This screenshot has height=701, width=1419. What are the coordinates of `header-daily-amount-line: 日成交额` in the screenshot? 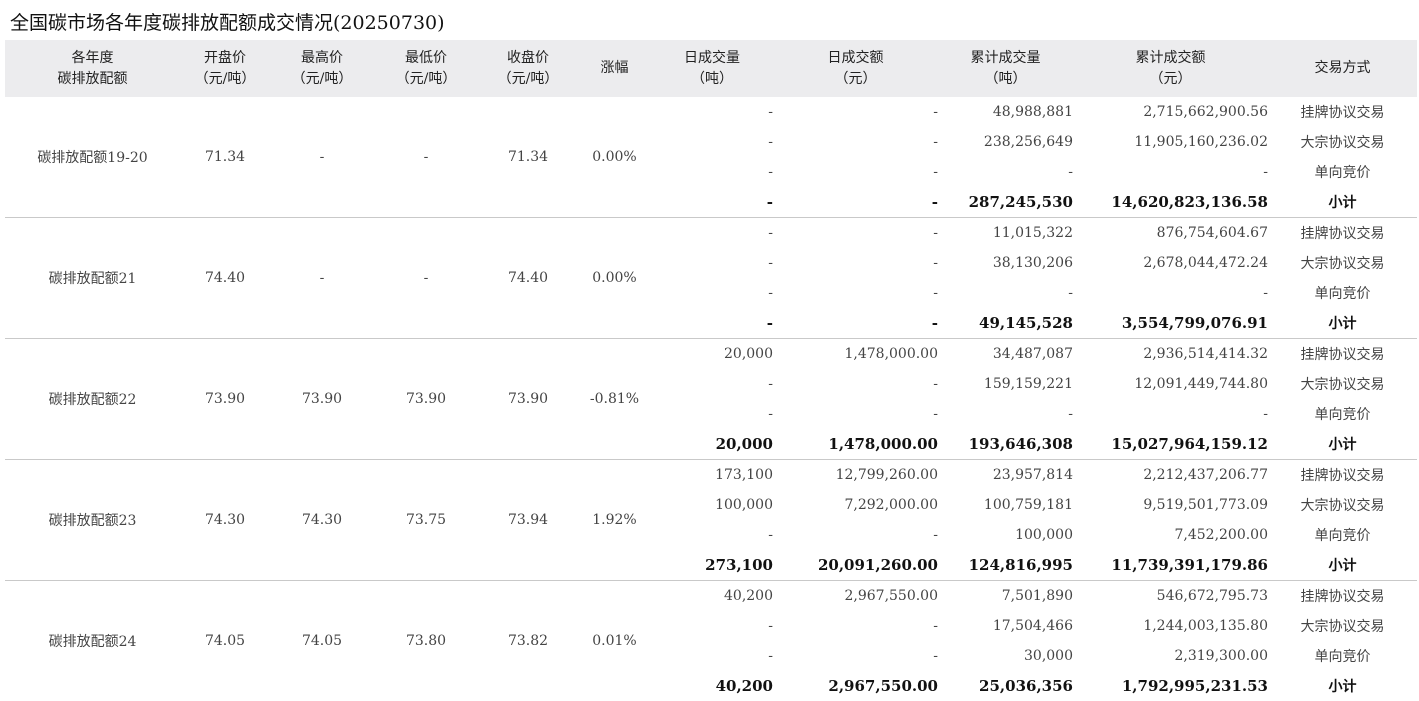 It's located at (855, 58).